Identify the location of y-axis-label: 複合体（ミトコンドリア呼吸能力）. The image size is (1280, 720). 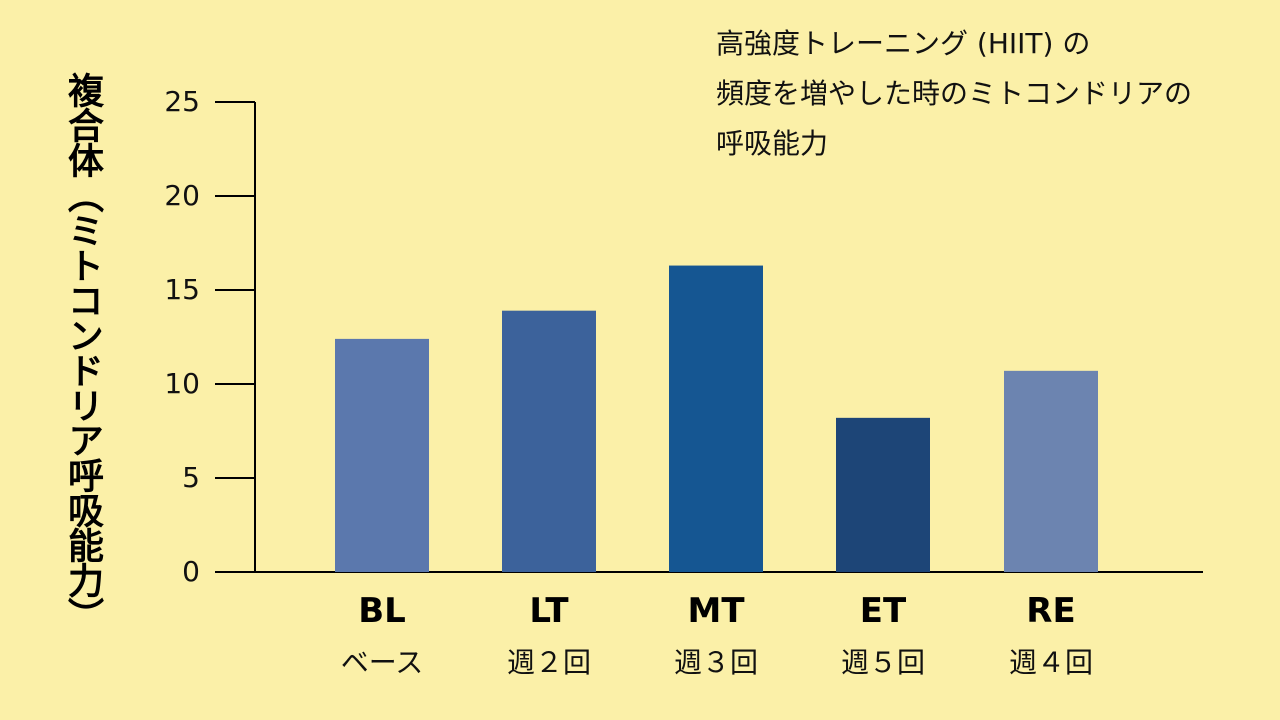
(82, 352).